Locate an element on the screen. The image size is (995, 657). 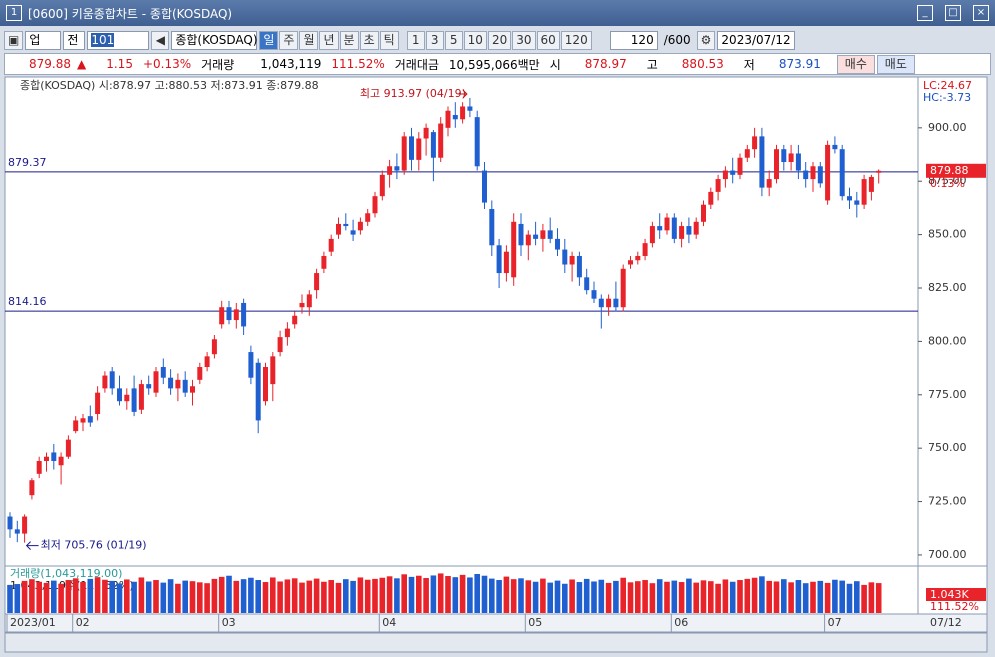
y-tick-label: 775.00 is located at coordinates (947, 394).